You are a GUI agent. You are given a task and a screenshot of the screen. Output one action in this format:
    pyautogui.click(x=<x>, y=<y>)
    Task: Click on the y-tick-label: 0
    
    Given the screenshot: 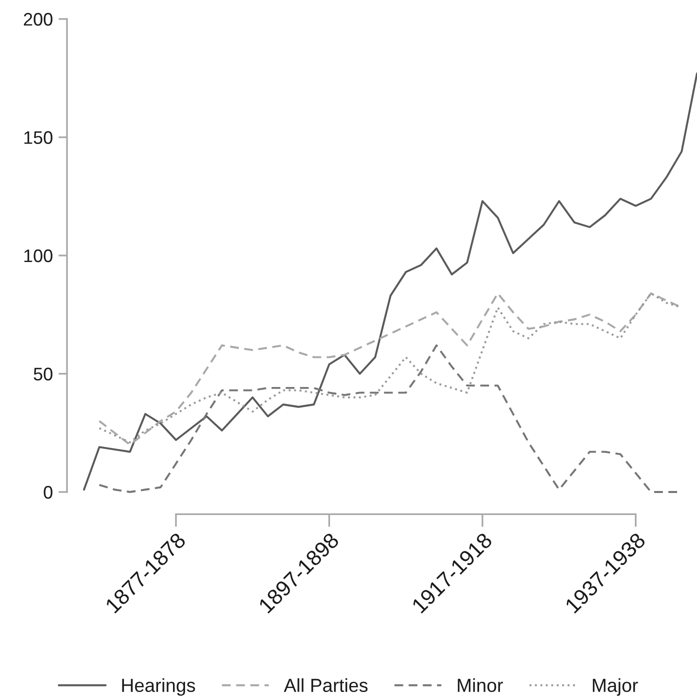 What is the action you would take?
    pyautogui.click(x=48, y=492)
    